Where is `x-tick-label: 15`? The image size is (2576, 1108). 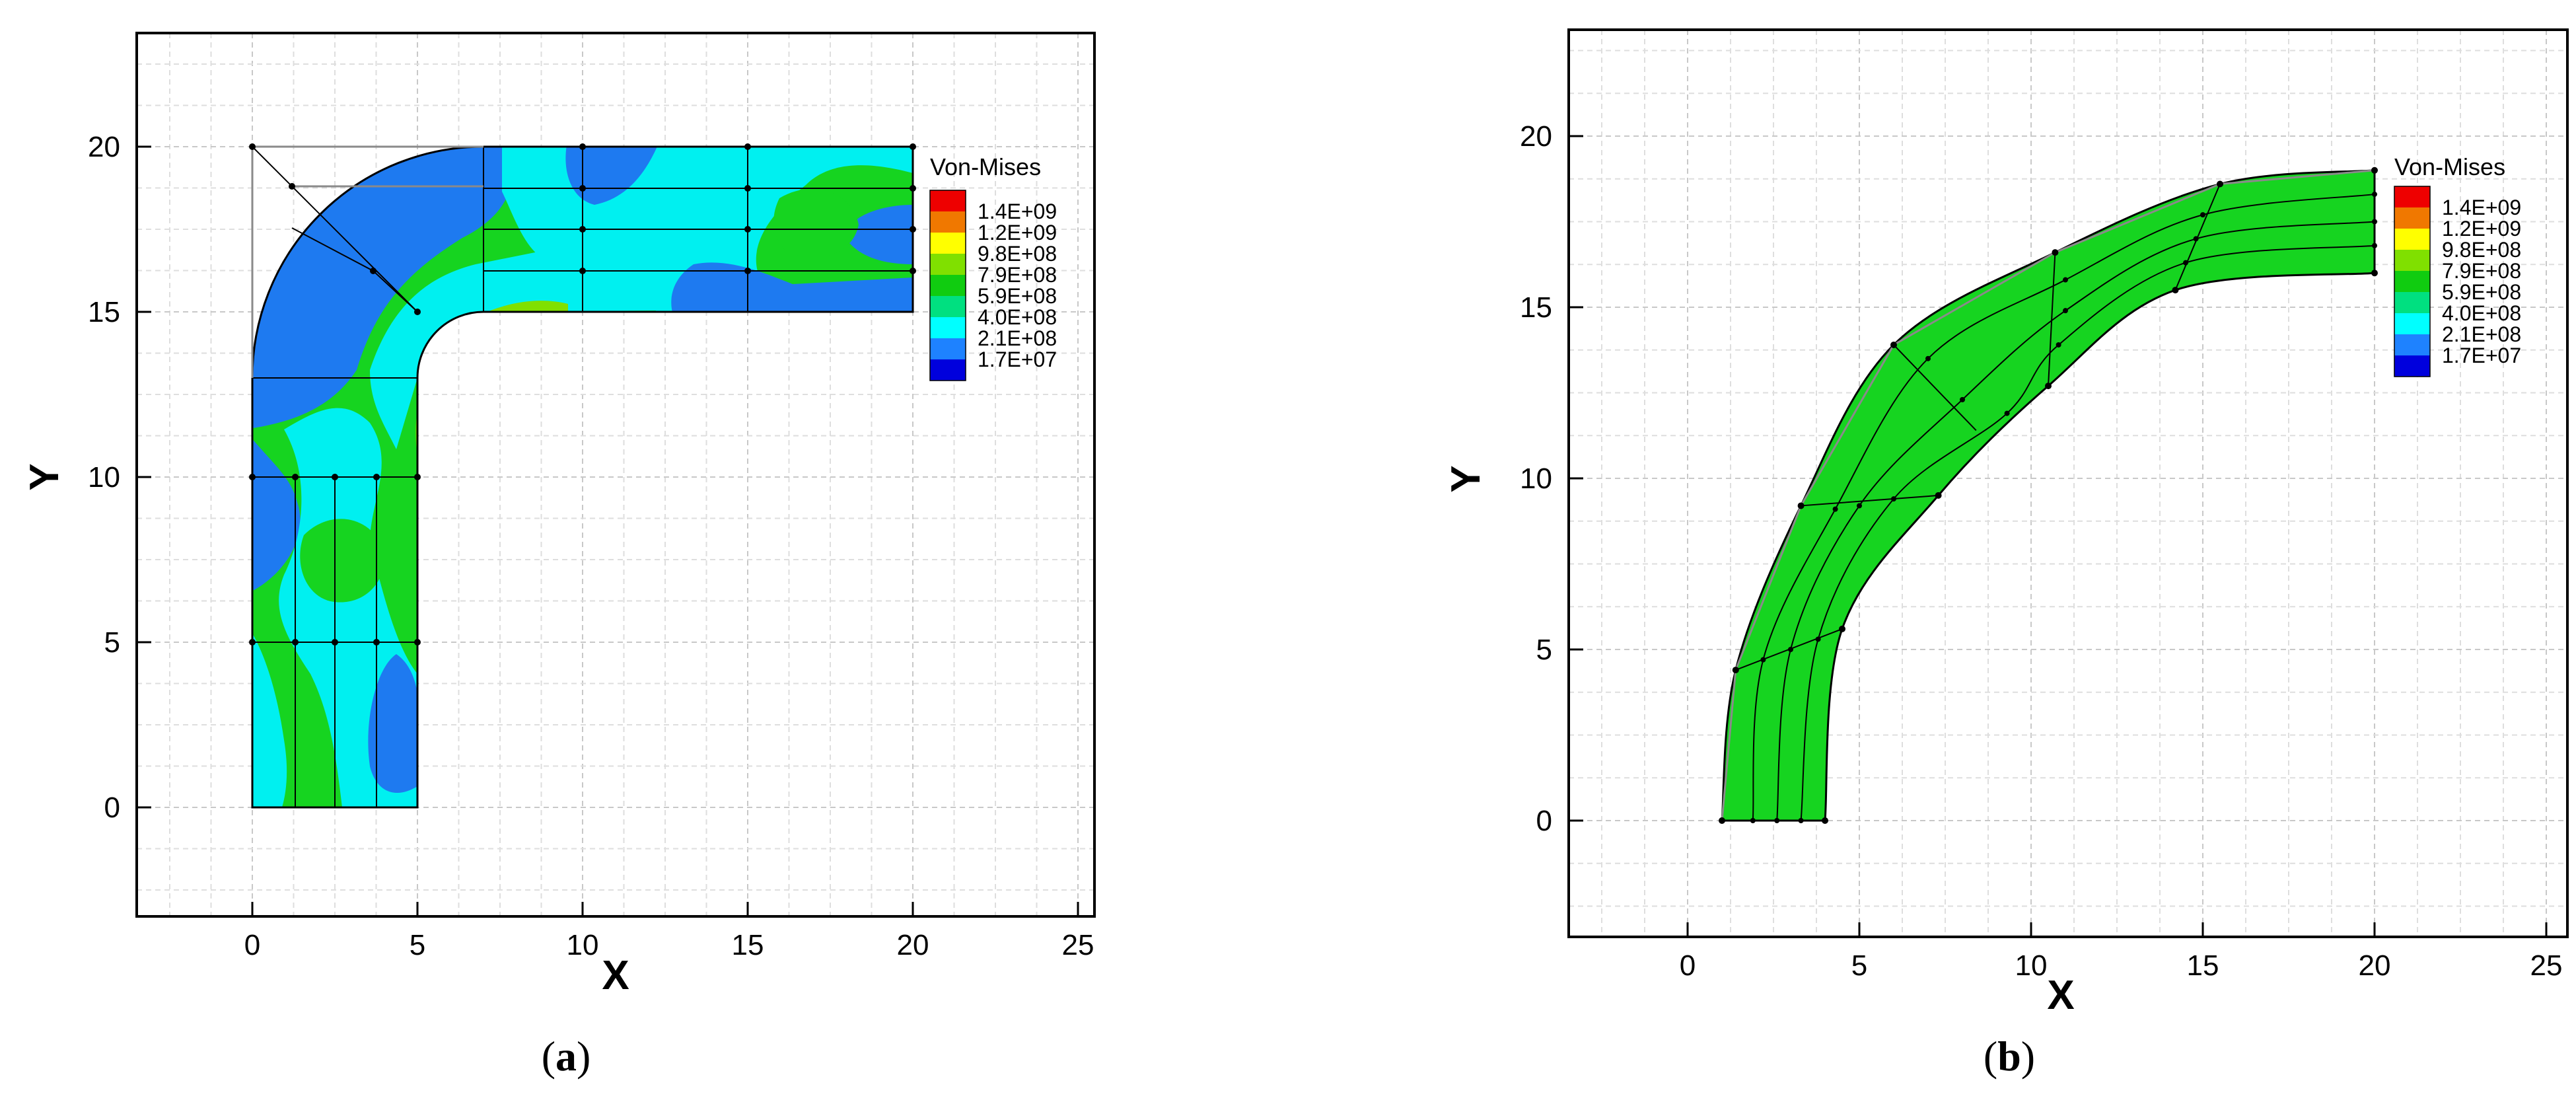 x-tick-label: 15 is located at coordinates (2203, 965).